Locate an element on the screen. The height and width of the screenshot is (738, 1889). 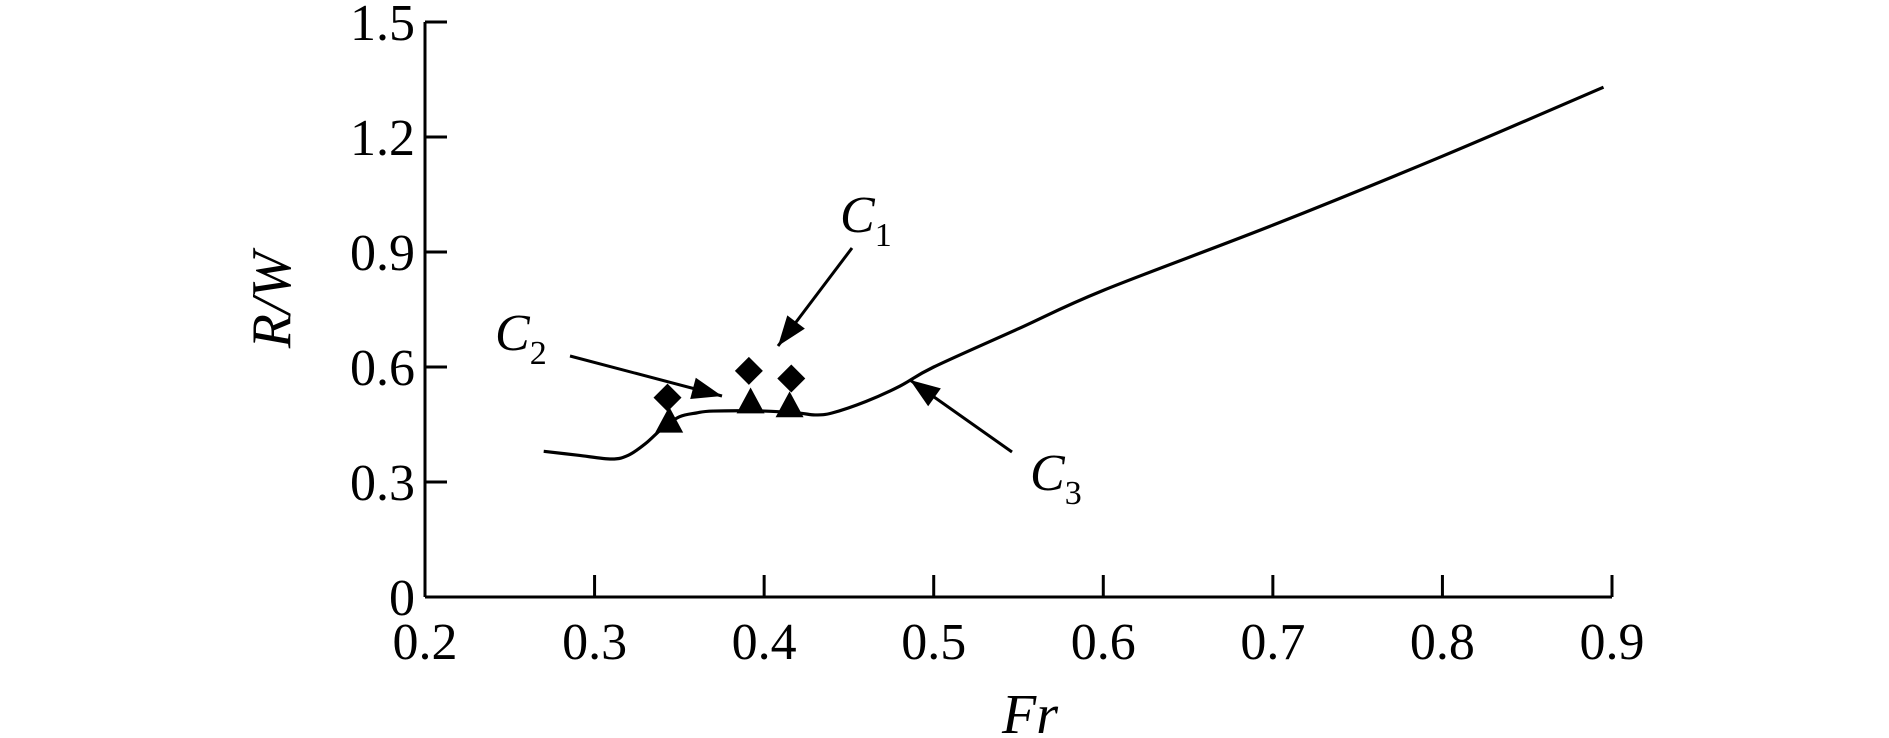
series-c3-label-main: C is located at coordinates (1048, 473).